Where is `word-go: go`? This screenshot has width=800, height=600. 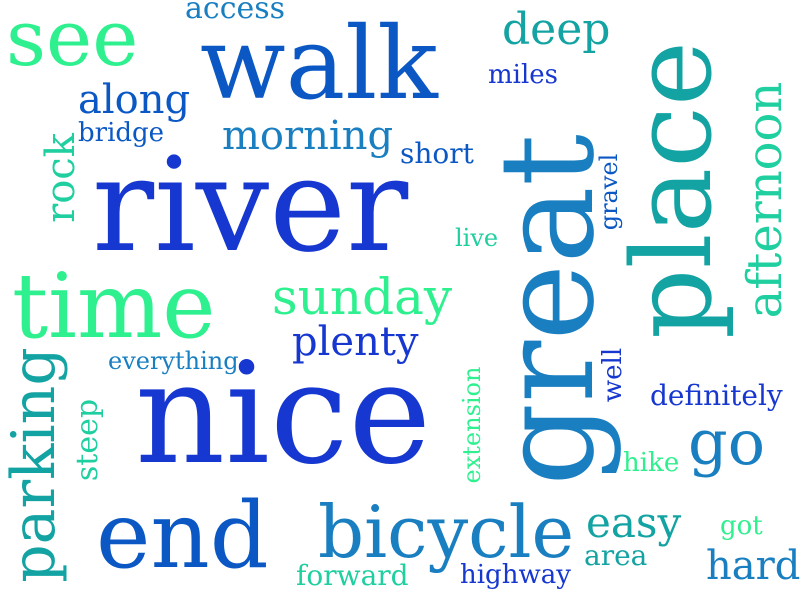
word-go: go is located at coordinates (727, 442).